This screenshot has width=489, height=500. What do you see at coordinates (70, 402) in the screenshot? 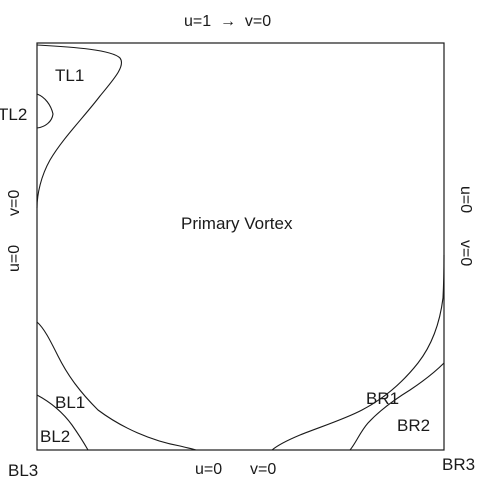
I see `bl1-label: BL1` at bounding box center [70, 402].